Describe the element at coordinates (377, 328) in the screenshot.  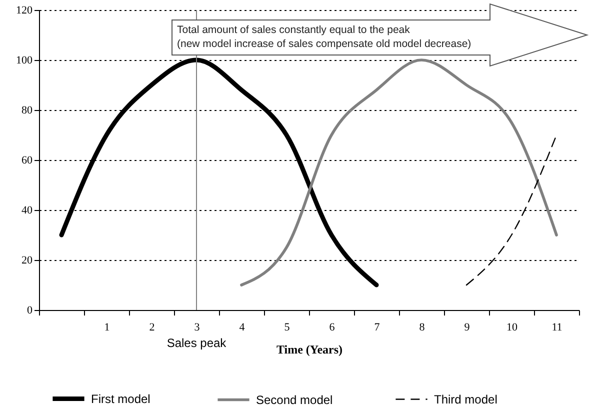
I see `x-tick-label: 7` at that location.